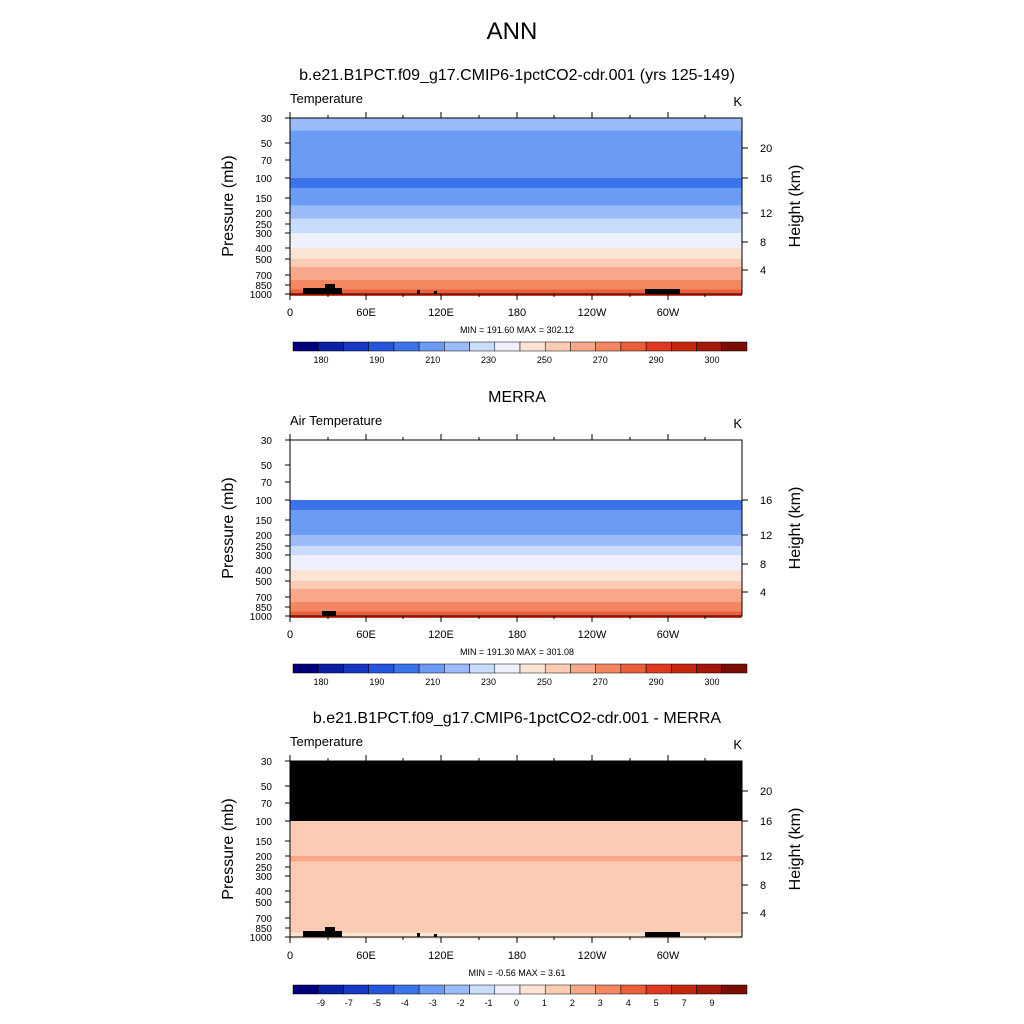 Image resolution: width=1024 pixels, height=1024 pixels. What do you see at coordinates (441, 635) in the screenshot?
I see `x-tick-label: 120E` at bounding box center [441, 635].